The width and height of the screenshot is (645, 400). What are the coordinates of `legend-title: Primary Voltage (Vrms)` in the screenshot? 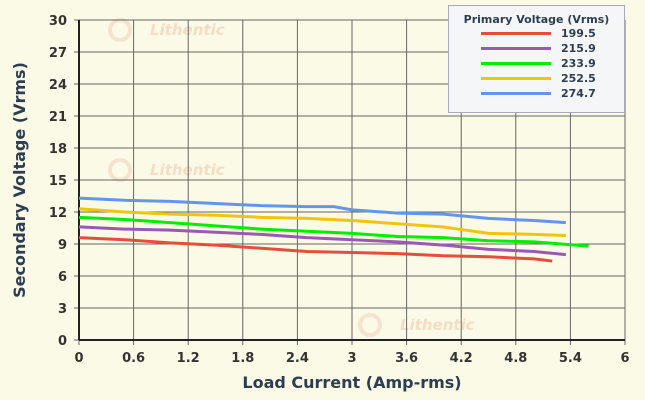 It's located at (536, 19).